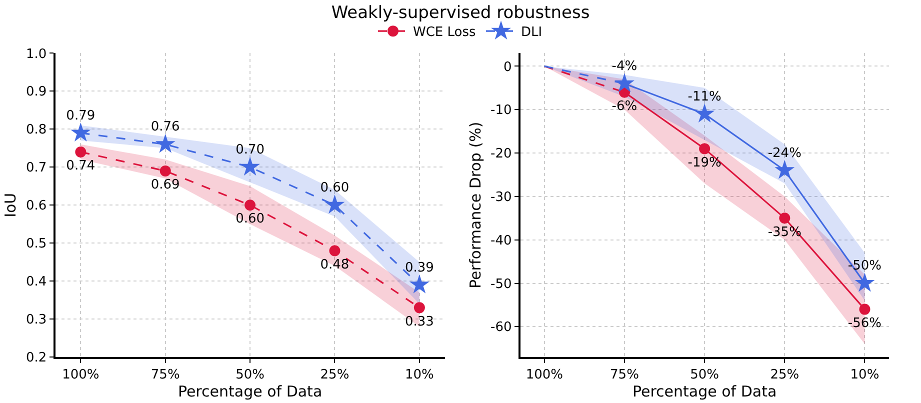 The width and height of the screenshot is (921, 403). Describe the element at coordinates (335, 264) in the screenshot. I see `data-label: 0.48` at that location.